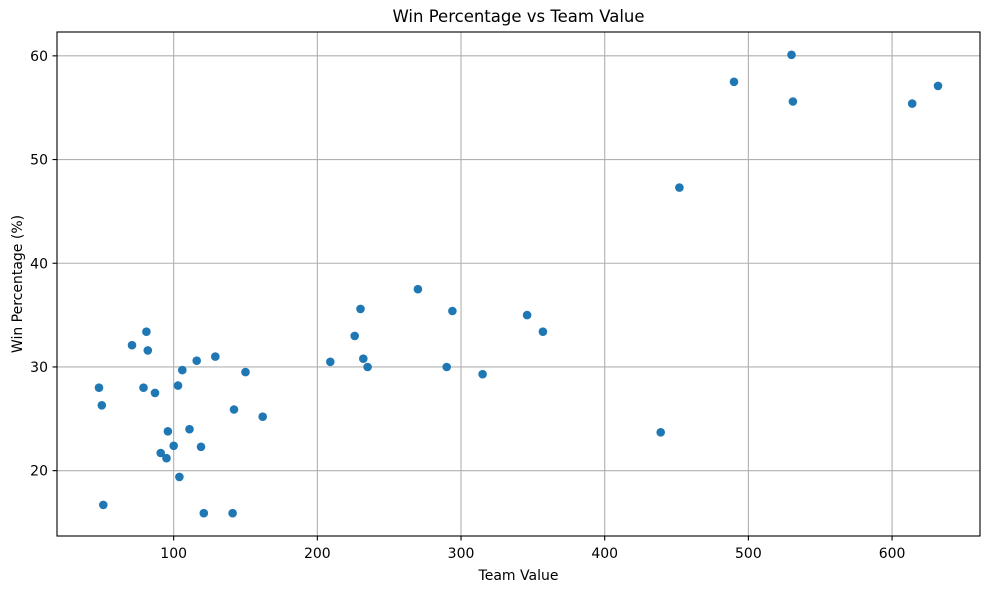 This screenshot has width=989, height=590. I want to click on x-tick-label: 300, so click(461, 554).